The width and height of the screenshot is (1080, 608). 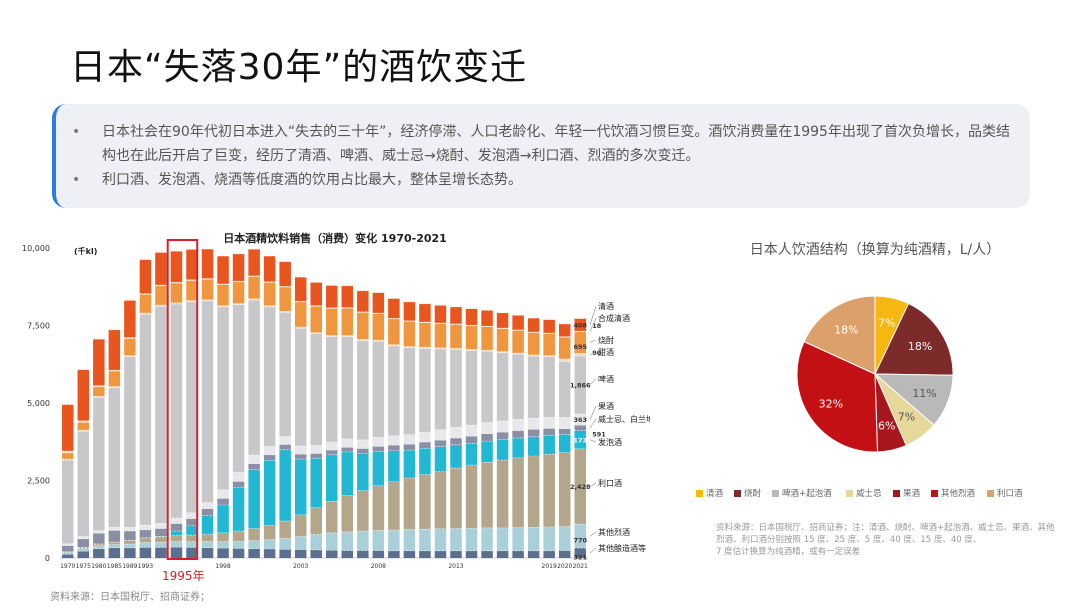 I want to click on last-bar-value-label: 408, so click(x=580, y=325).